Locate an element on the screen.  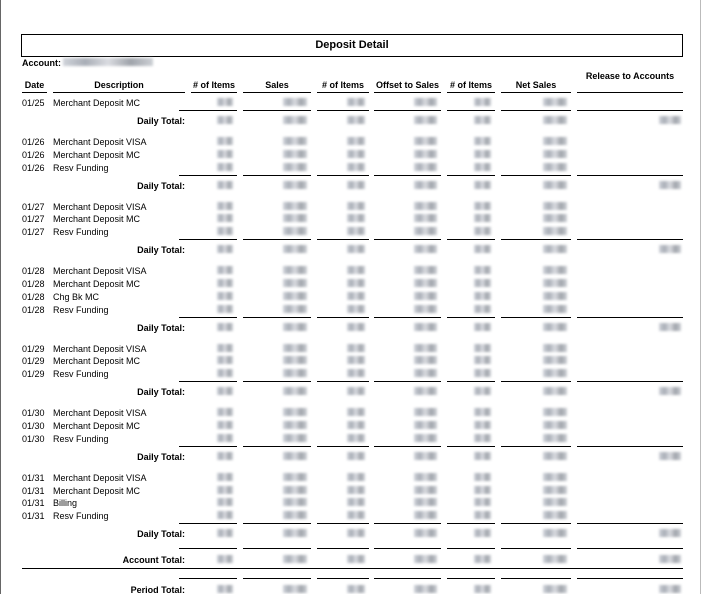
row-date: 01/30 is located at coordinates (33, 438).